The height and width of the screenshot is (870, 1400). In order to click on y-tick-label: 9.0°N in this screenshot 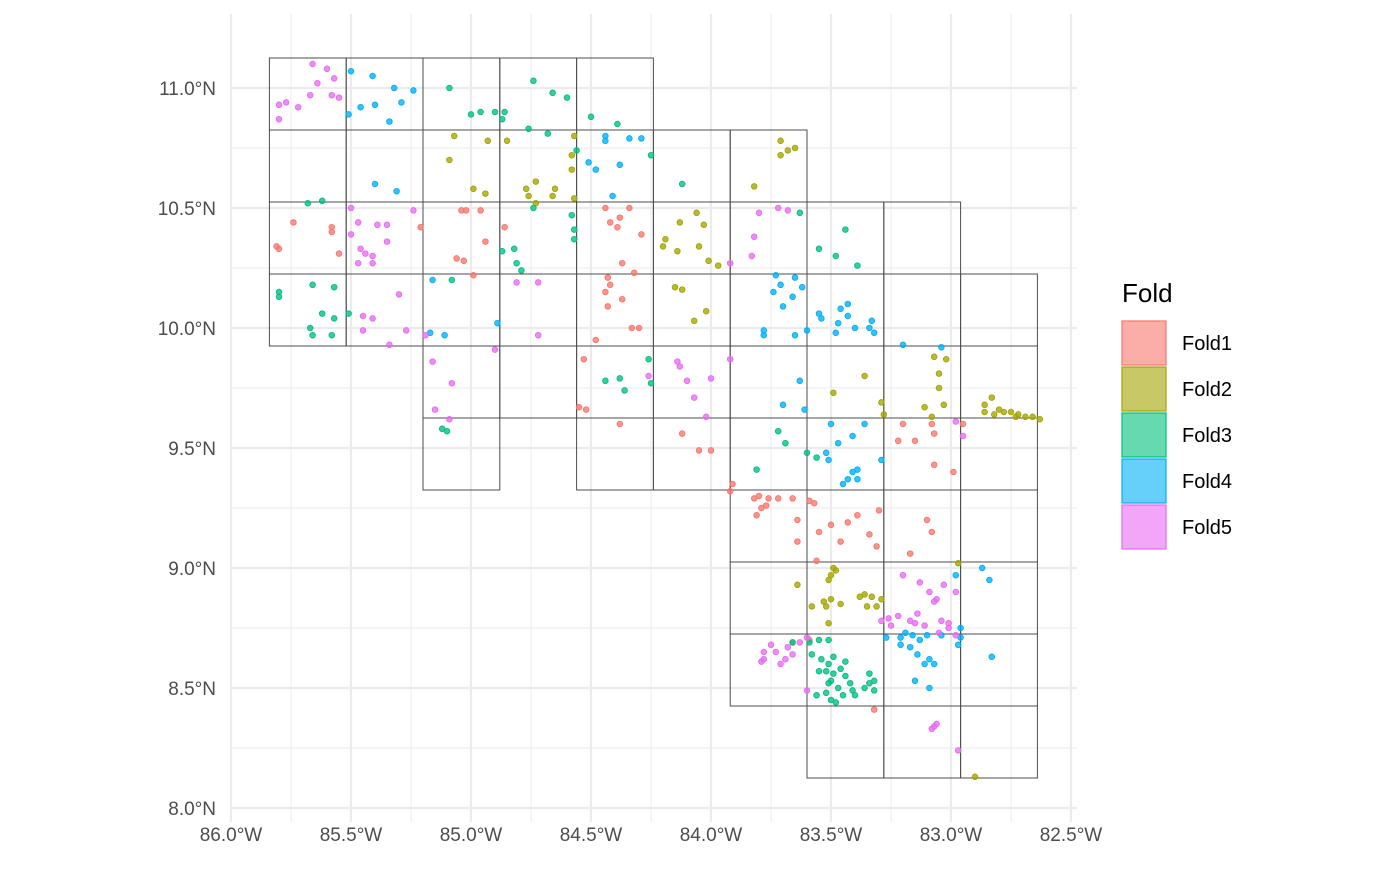, I will do `click(192, 569)`.